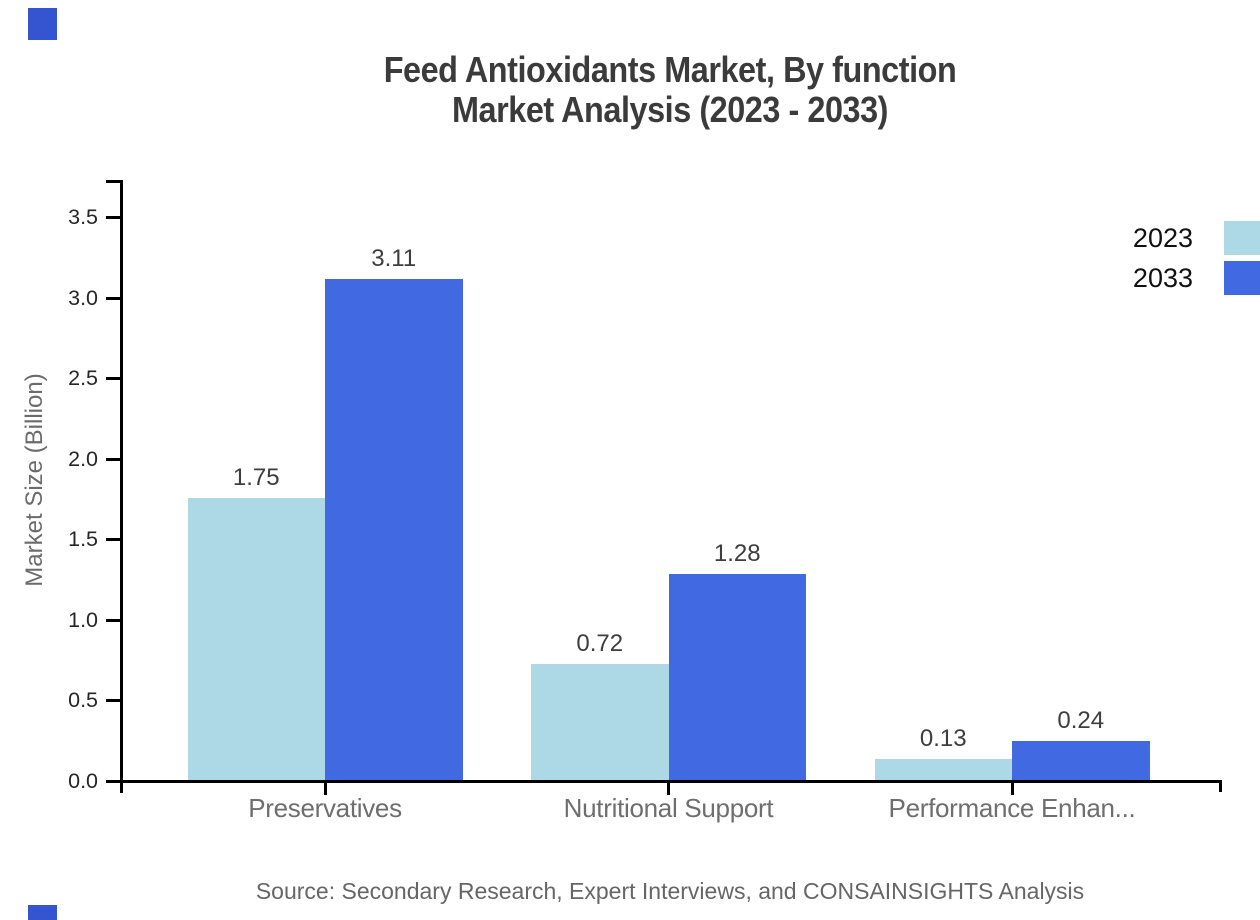 This screenshot has width=1260, height=920. Describe the element at coordinates (83, 700) in the screenshot. I see `y-tick-label: 0.5` at that location.